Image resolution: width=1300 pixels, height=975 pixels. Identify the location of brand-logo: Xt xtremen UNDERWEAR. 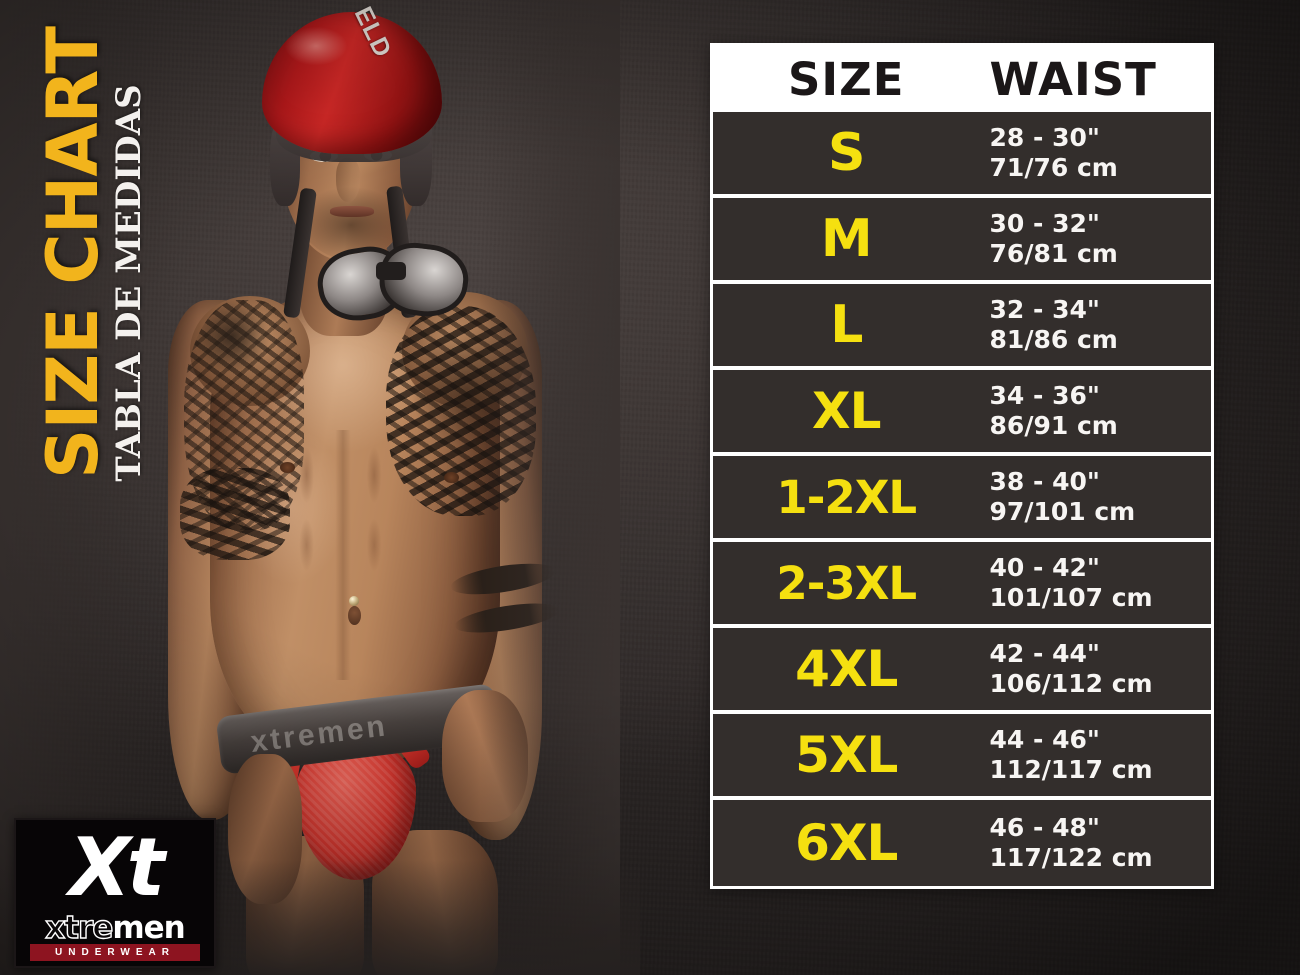
(115, 893).